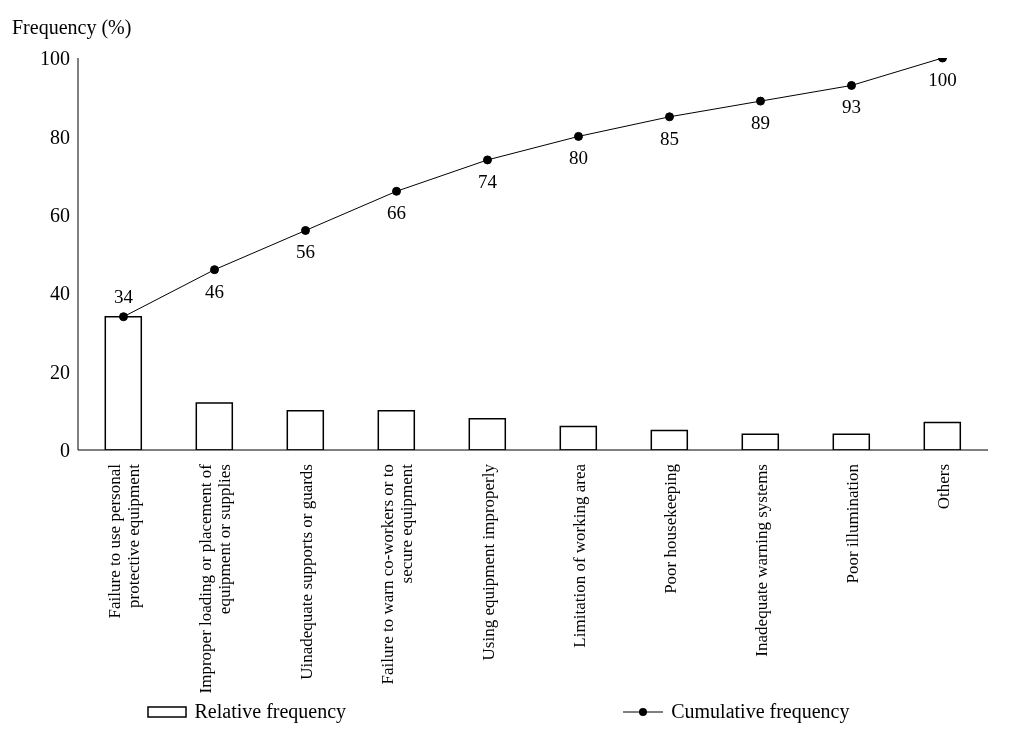 The image size is (1030, 745). I want to click on data-label: 74, so click(488, 181).